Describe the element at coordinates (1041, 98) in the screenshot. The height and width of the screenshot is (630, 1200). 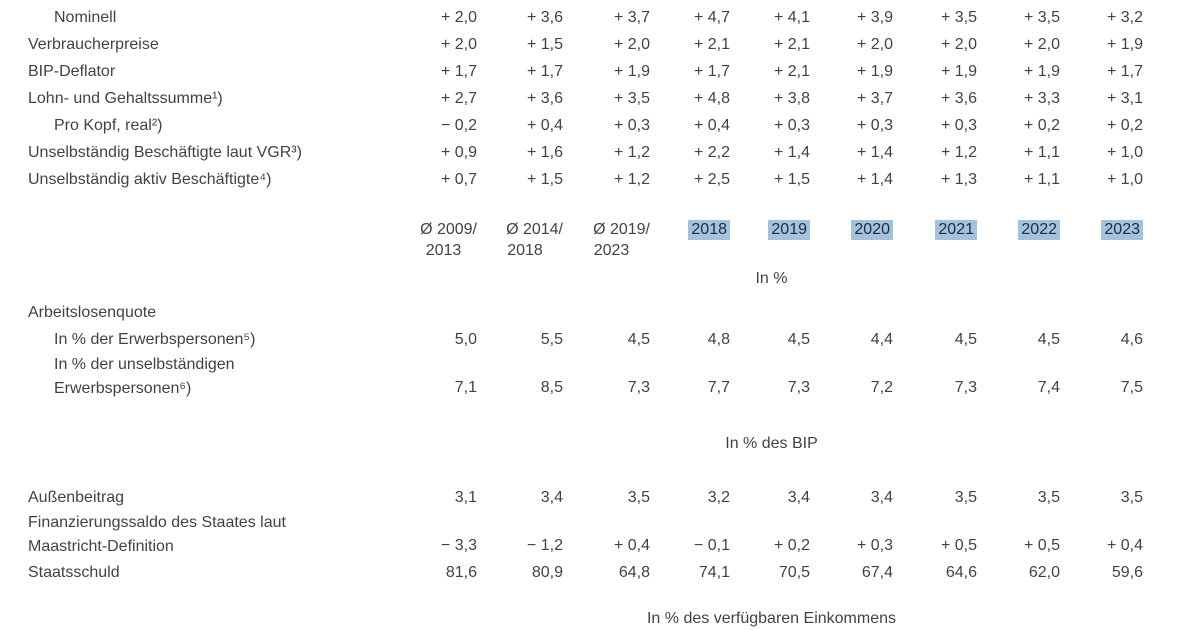
I see `value-cell: + 3,3` at that location.